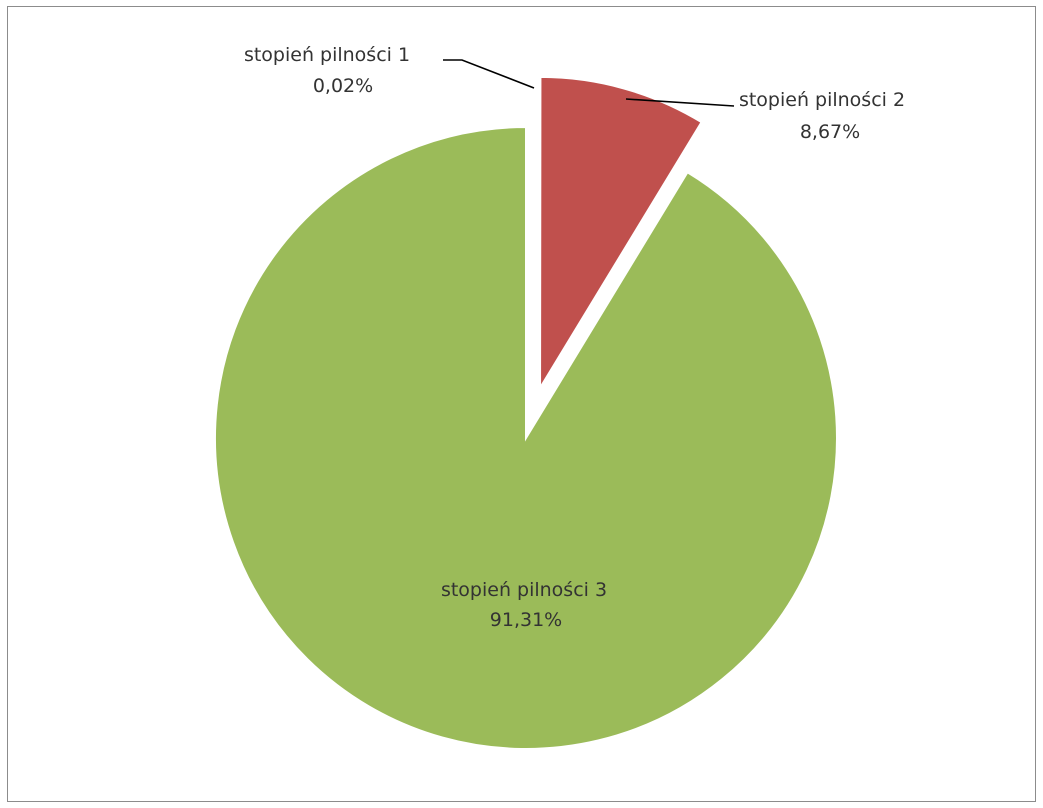 The height and width of the screenshot is (808, 1043). What do you see at coordinates (589, 83) in the screenshot?
I see `leader-lines` at bounding box center [589, 83].